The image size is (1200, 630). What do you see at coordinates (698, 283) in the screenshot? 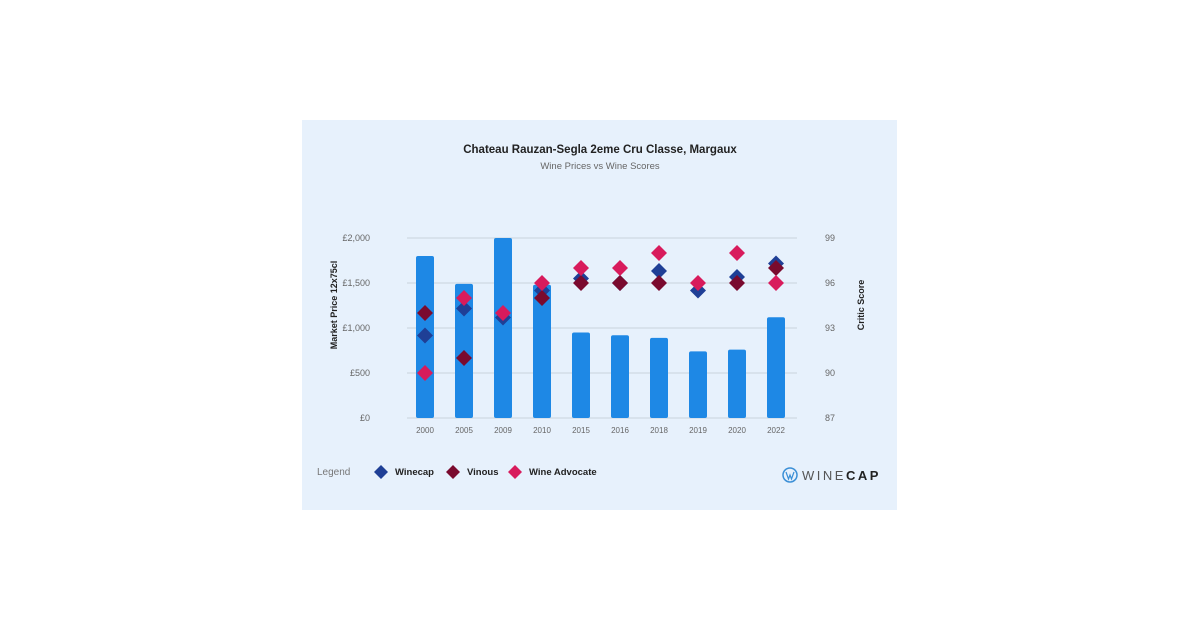
I see `point-wine-advocate-2019` at bounding box center [698, 283].